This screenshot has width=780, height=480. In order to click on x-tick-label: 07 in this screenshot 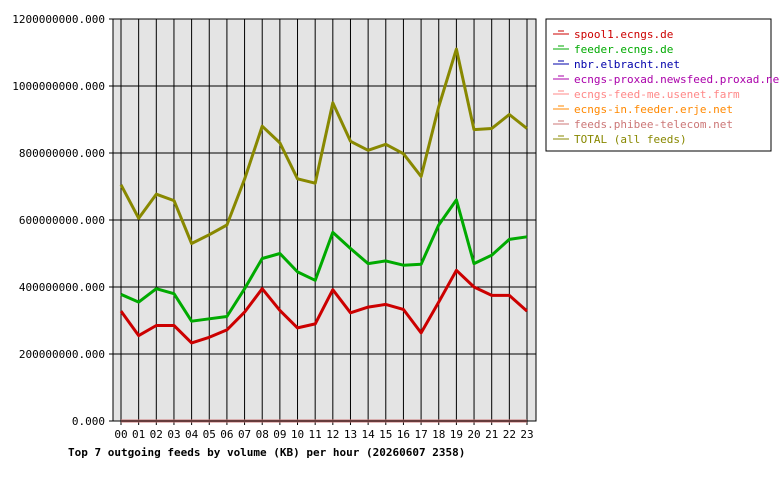, I will do `click(244, 434)`.